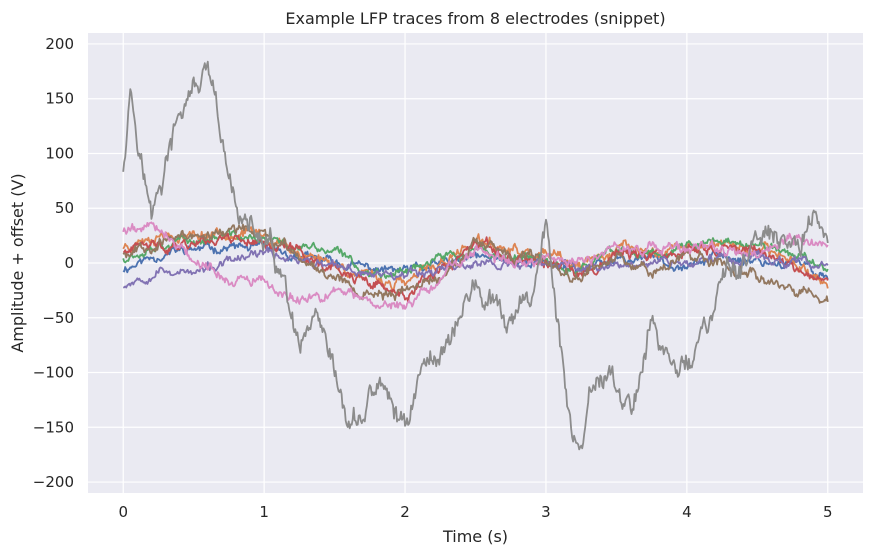 This screenshot has height=556, width=873. Describe the element at coordinates (59, 153) in the screenshot. I see `y-tick-label: 100` at that location.